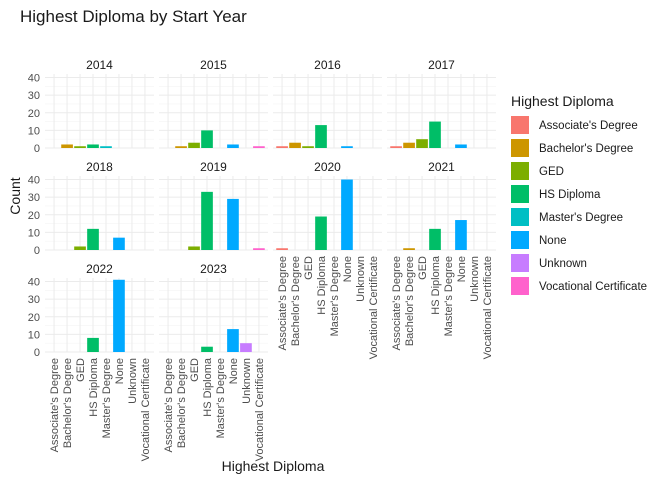 The height and width of the screenshot is (480, 672). I want to click on y-tick-label: 10, so click(34, 131).